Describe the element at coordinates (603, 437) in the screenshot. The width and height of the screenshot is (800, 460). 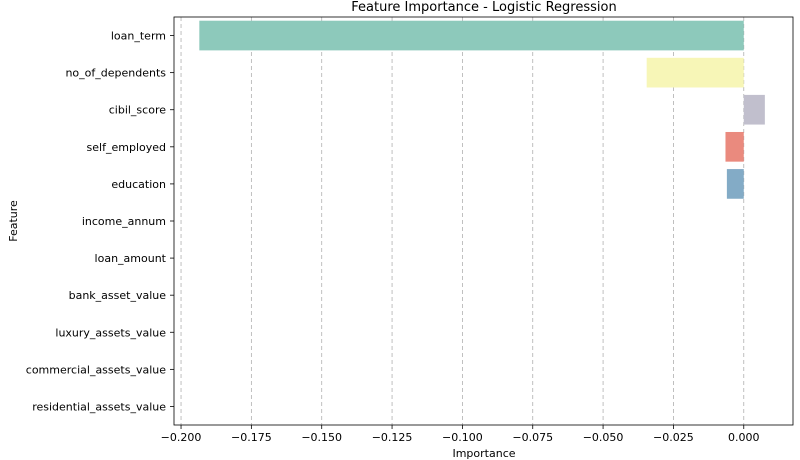
I see `x-tick-label: −0.050` at that location.